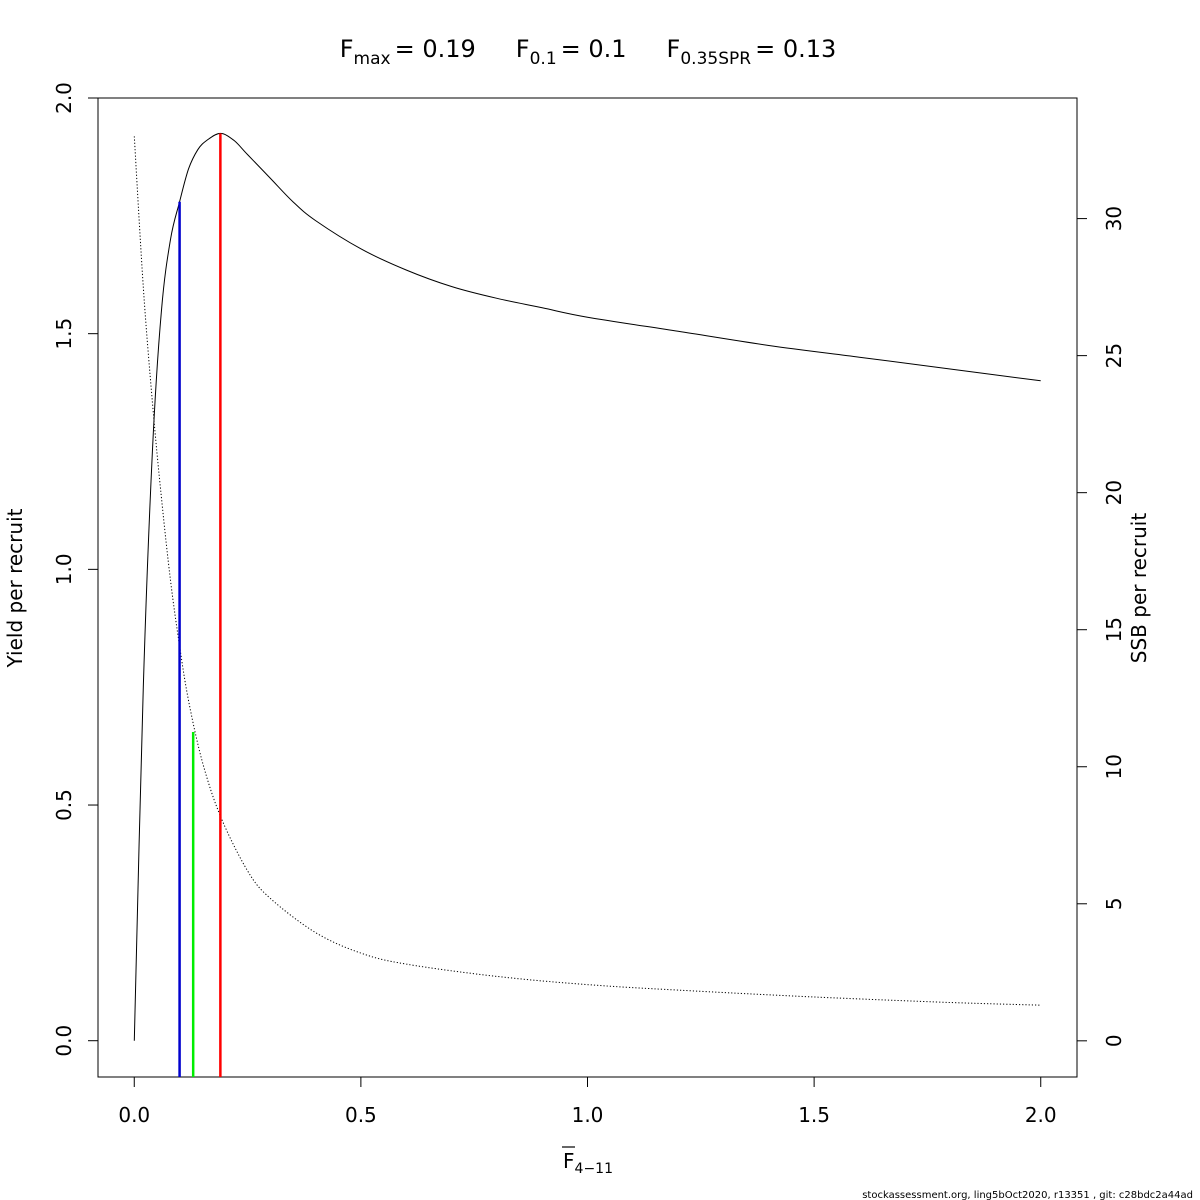 This screenshot has width=1200, height=1200. What do you see at coordinates (569, 1161) in the screenshot?
I see `x-axis-label-symbol: F` at bounding box center [569, 1161].